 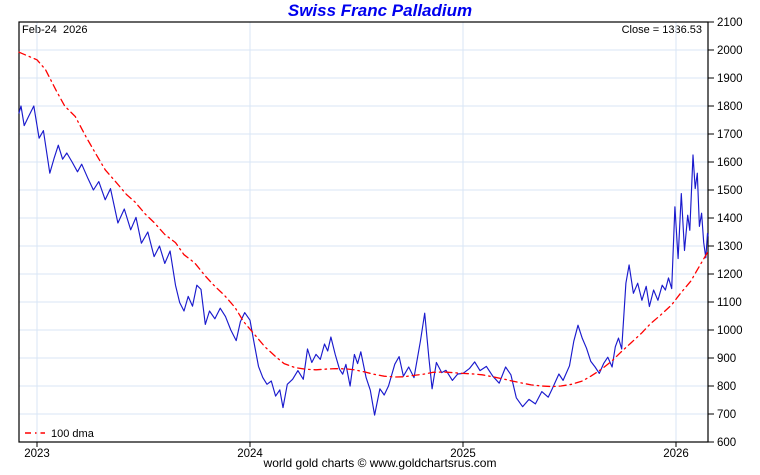 I want to click on y-axis-tick-label: 1200, so click(x=730, y=275).